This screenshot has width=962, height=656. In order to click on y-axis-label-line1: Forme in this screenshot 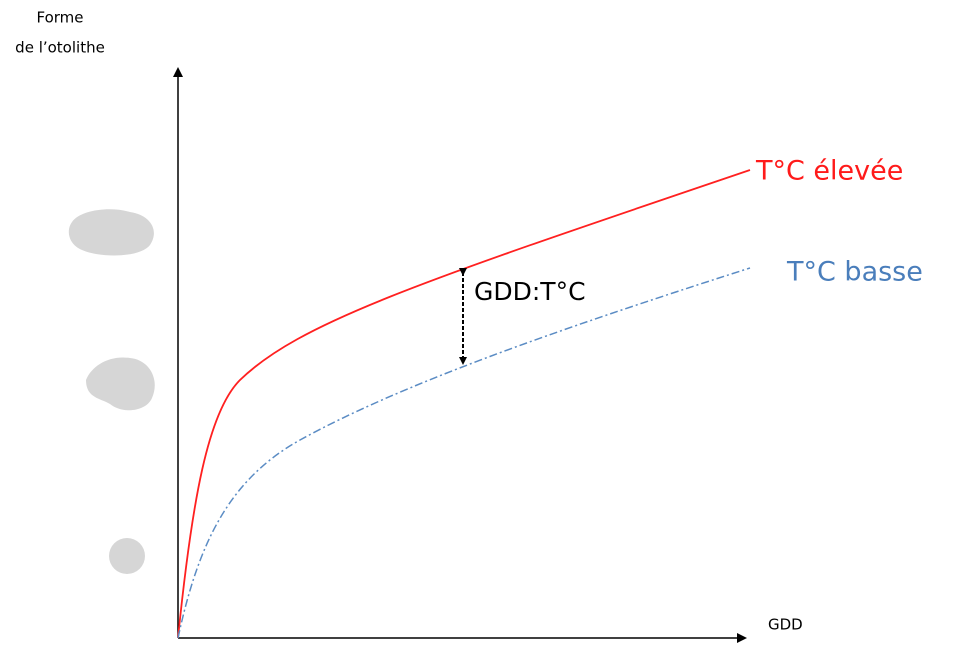, I will do `click(59, 18)`.